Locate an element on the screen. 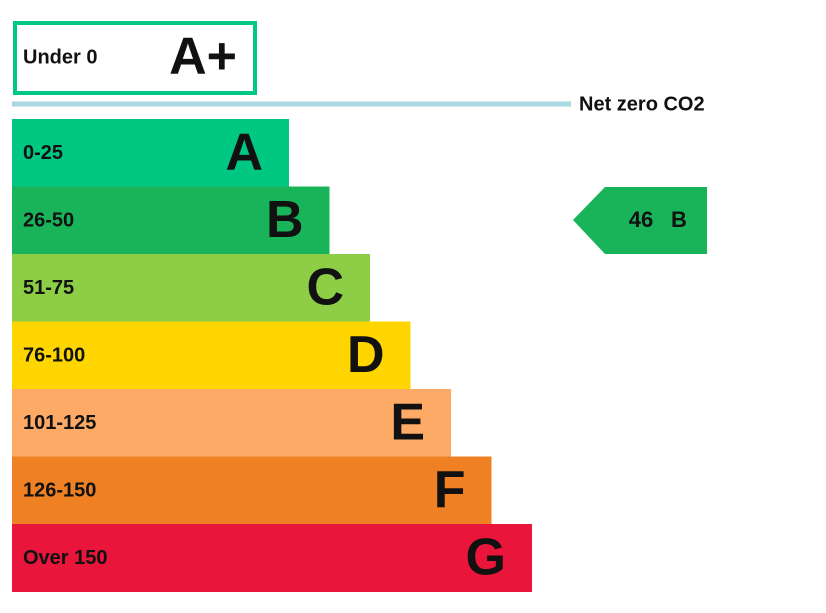 Image resolution: width=826 pixels, height=613 pixels. current-rating: B is located at coordinates (679, 219).